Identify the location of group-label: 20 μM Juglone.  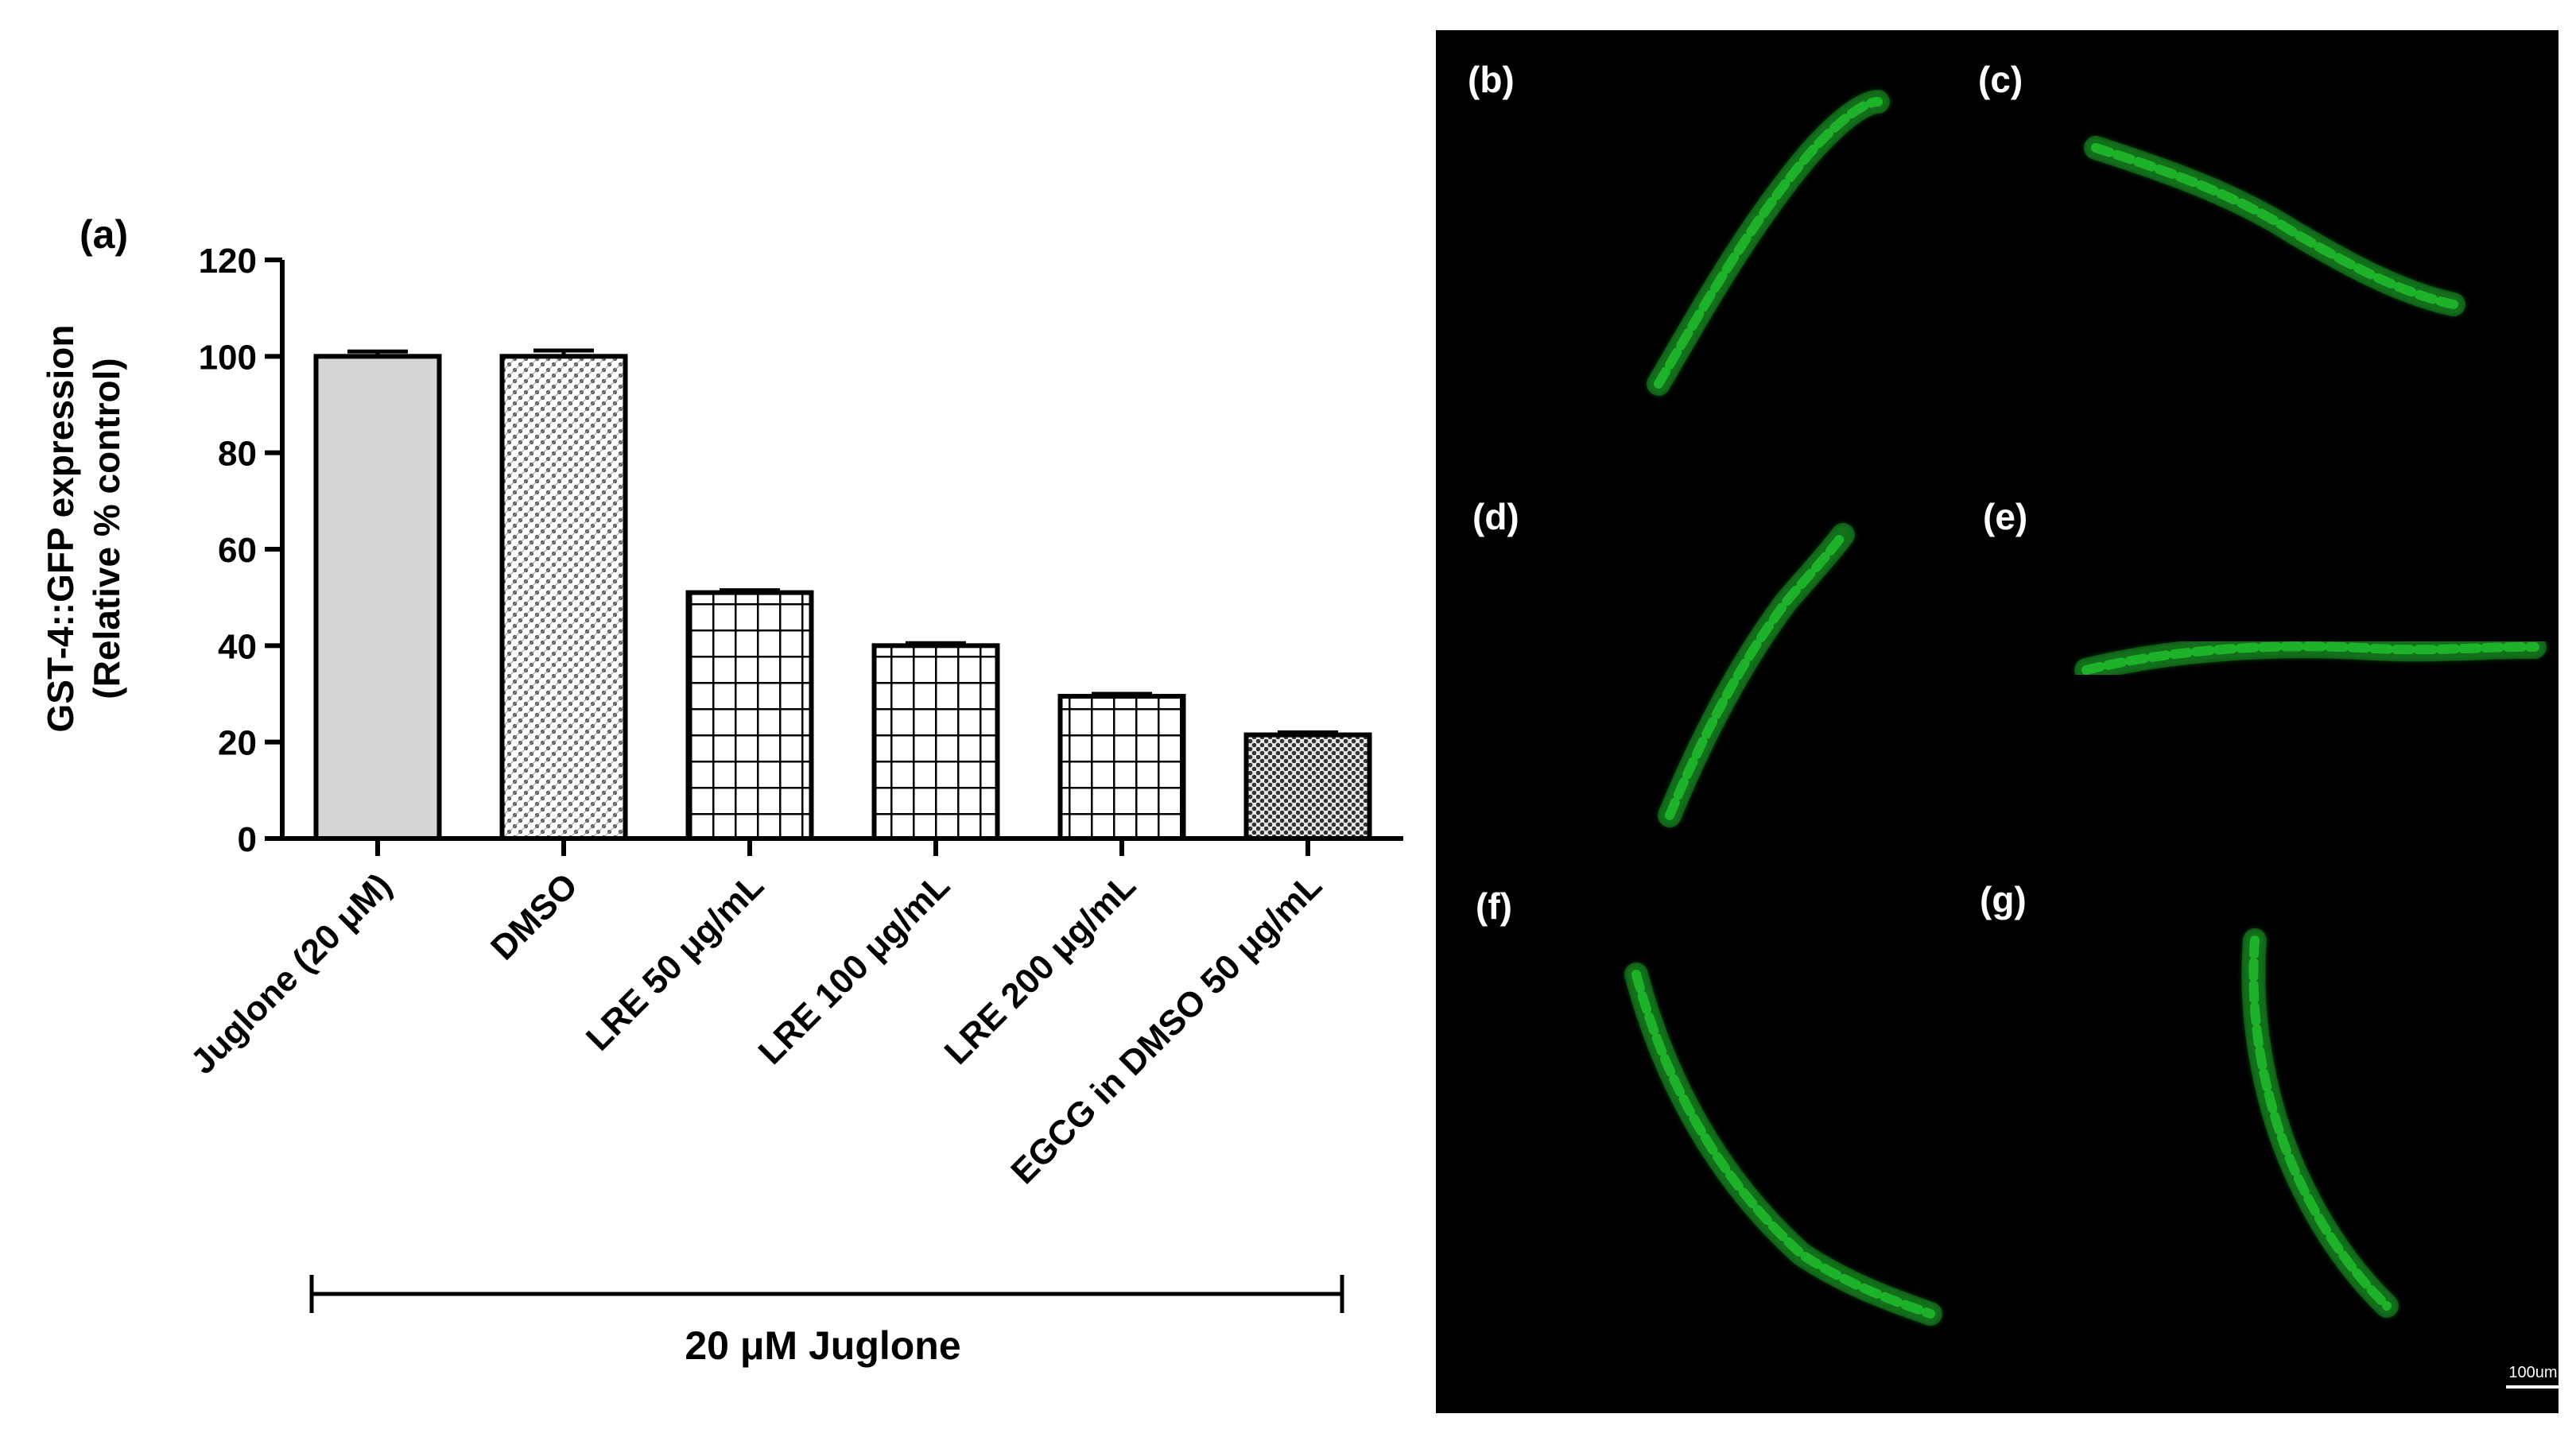
(823, 1345).